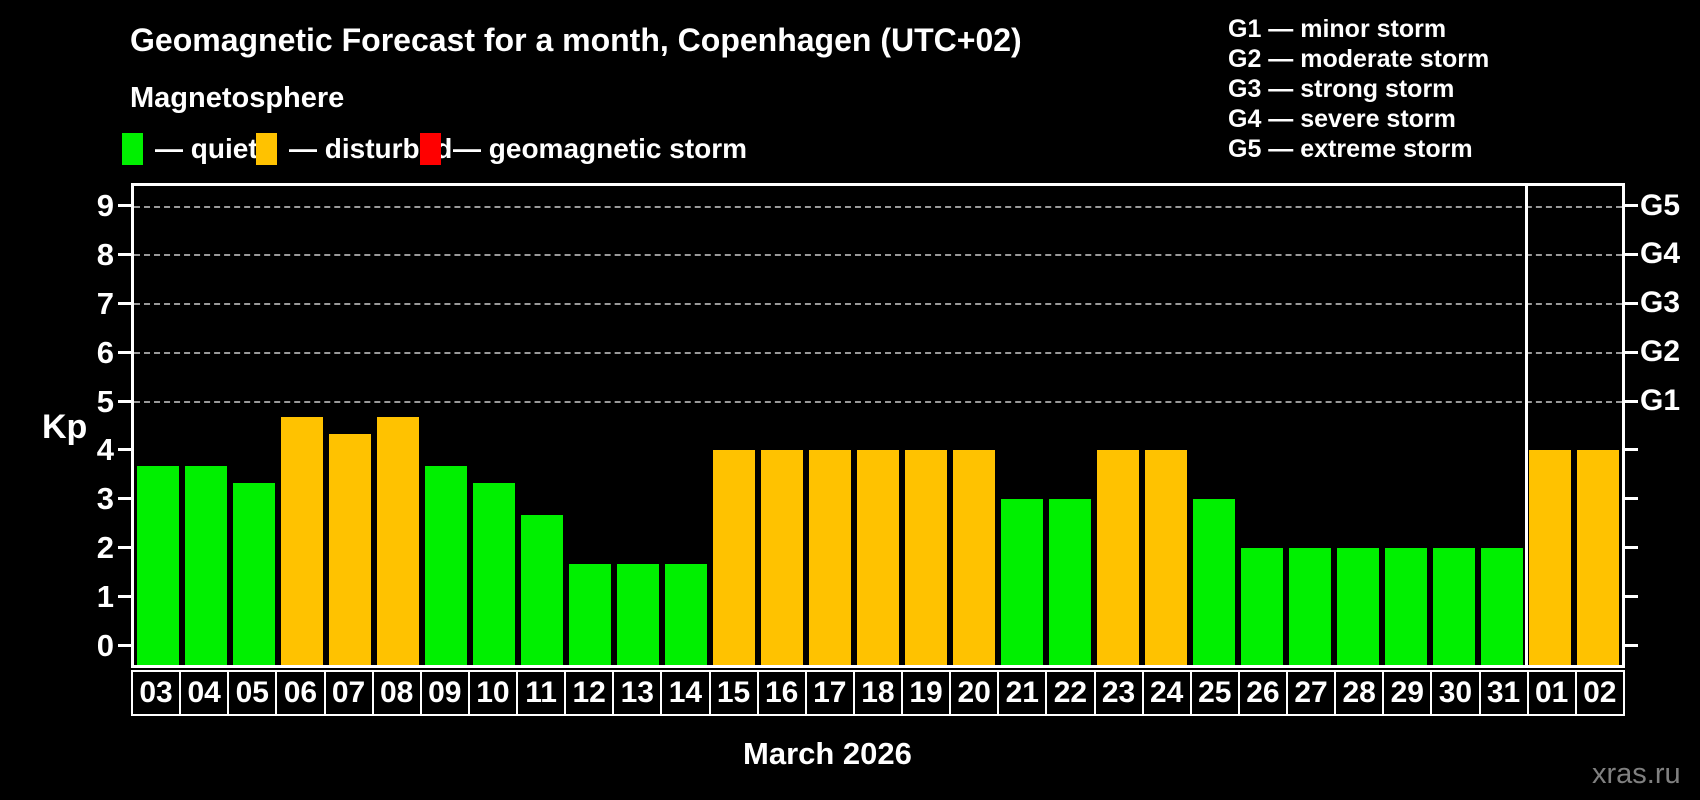 This screenshot has height=800, width=1700. Describe the element at coordinates (124, 303) in the screenshot. I see `left-tick-kp7` at that location.